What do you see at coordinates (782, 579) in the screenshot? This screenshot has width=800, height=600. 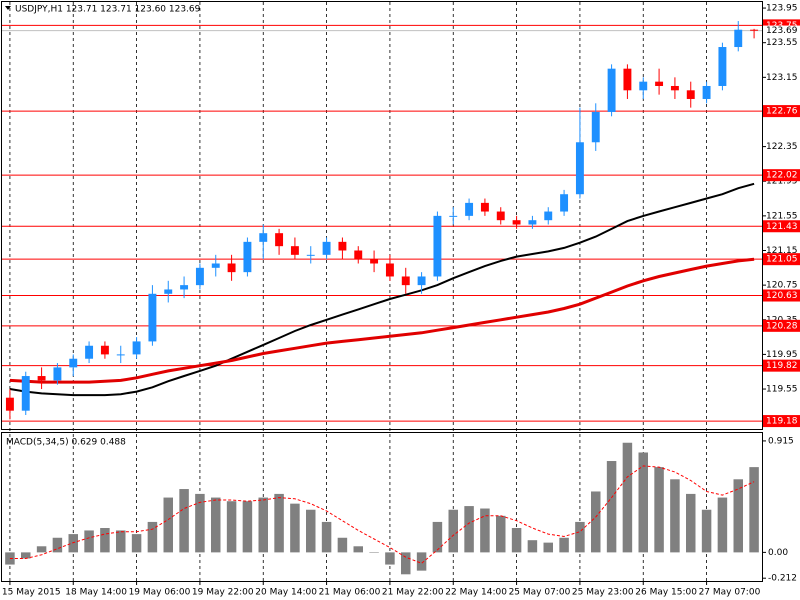 I see `y-tick-label: -0.212` at bounding box center [782, 579].